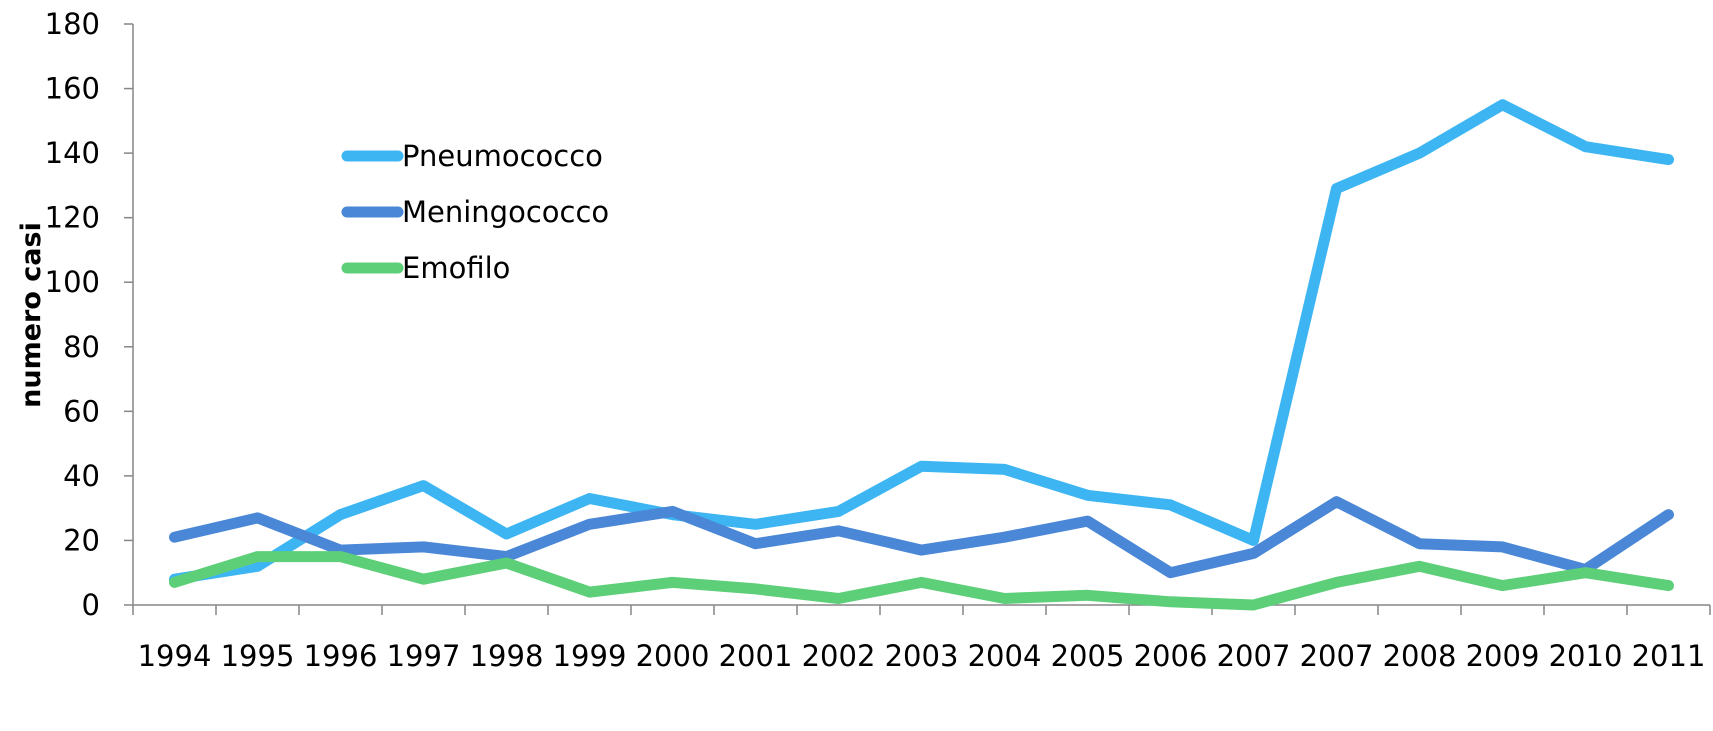 The image size is (1713, 731). What do you see at coordinates (839, 656) in the screenshot?
I see `x-tick-label: 2002` at bounding box center [839, 656].